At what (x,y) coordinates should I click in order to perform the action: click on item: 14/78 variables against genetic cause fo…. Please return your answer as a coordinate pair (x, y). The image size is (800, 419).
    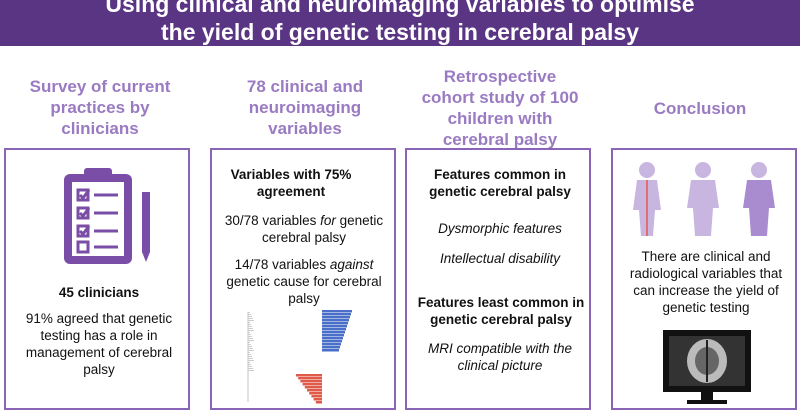
    Looking at the image, I should click on (304, 281).